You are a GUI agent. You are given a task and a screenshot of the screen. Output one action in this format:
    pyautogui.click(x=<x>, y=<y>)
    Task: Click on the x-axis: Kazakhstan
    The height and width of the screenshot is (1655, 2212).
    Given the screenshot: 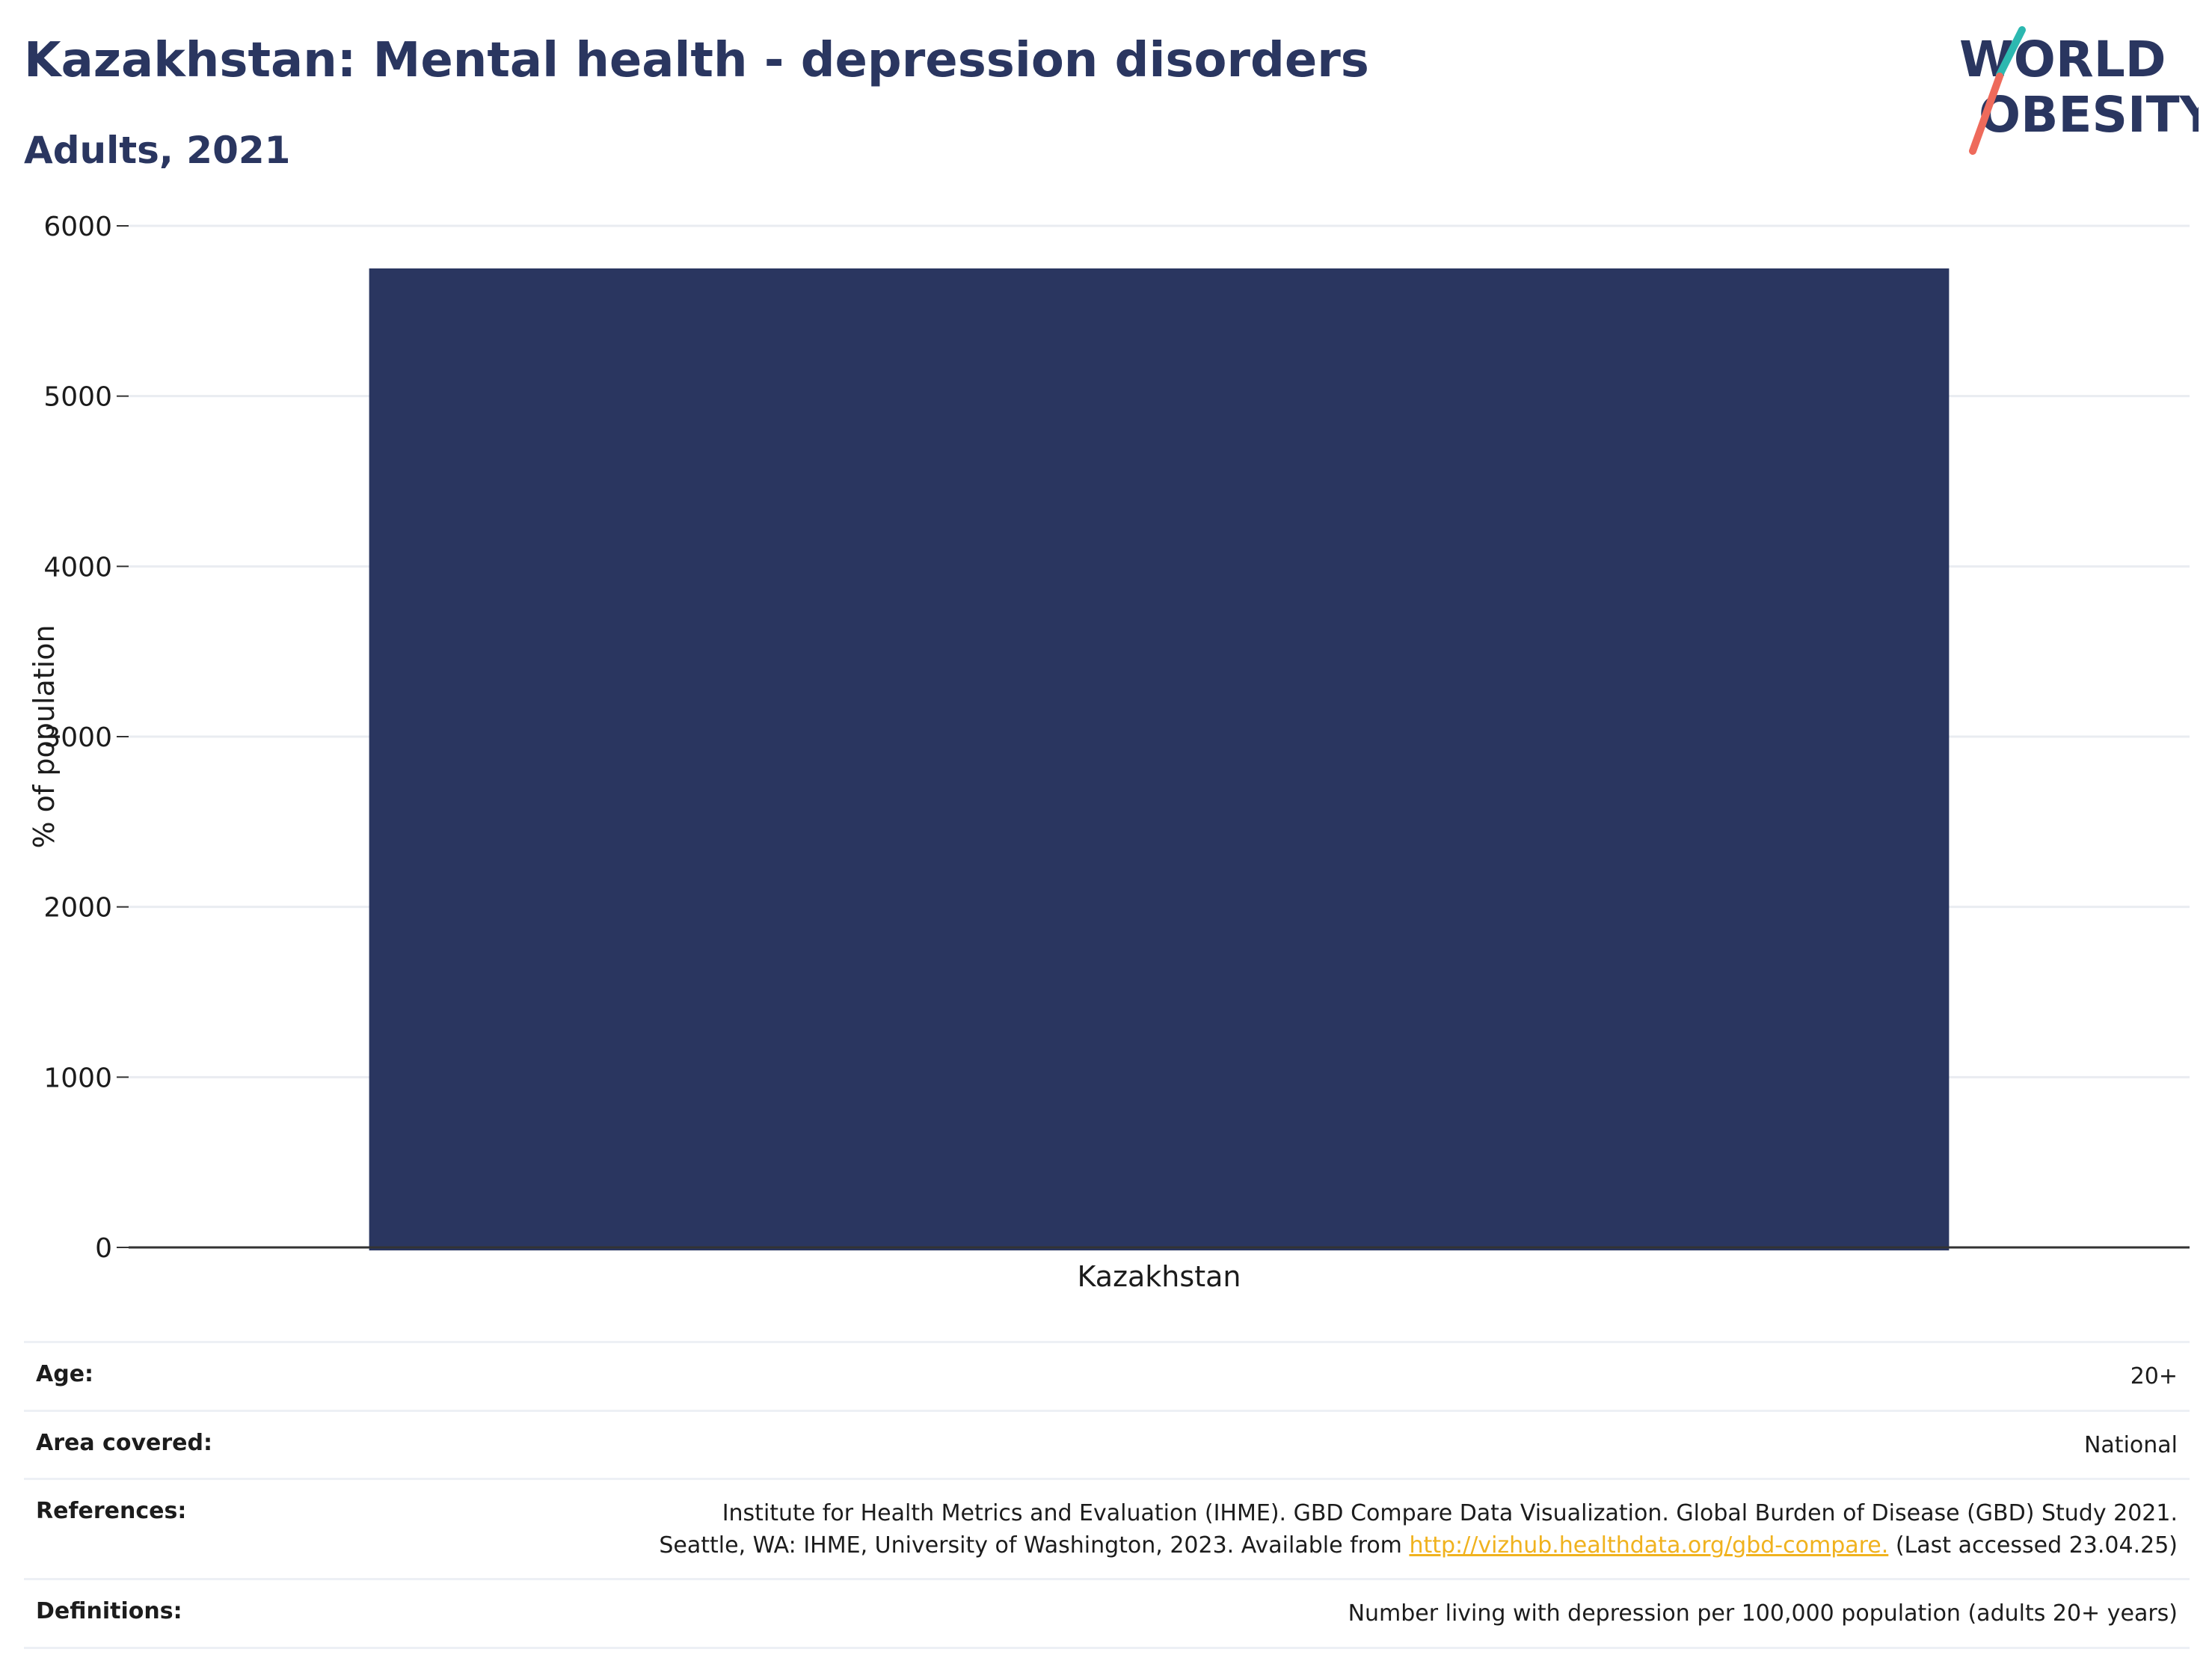 What is the action you would take?
    pyautogui.click(x=1159, y=1269)
    